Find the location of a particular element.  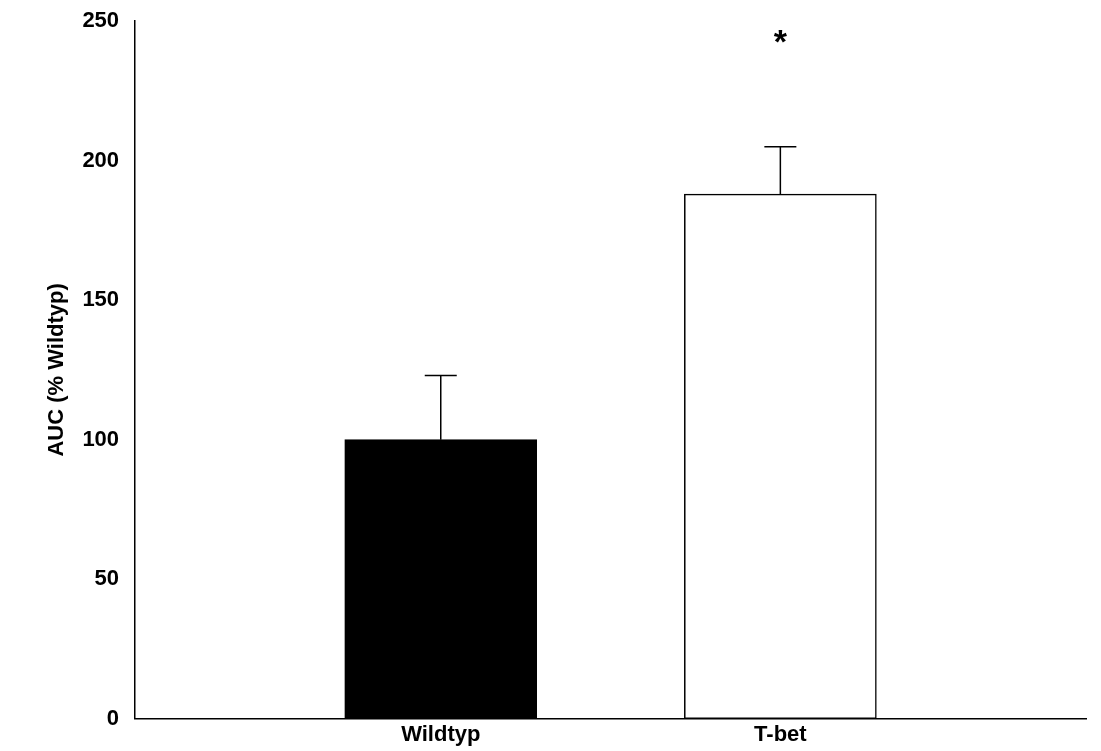

y-axis-title: AUC (% Wildtyp) is located at coordinates (56, 370).